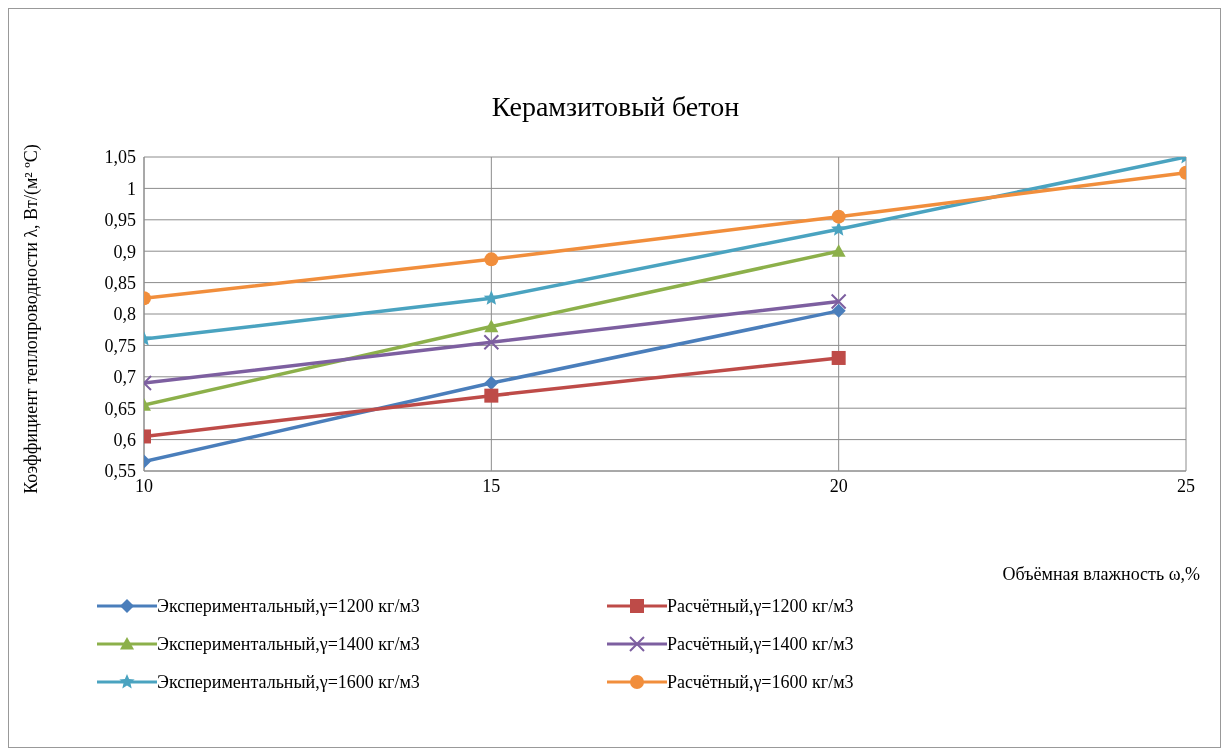 Image resolution: width=1229 pixels, height=756 pixels. I want to click on legend-label: Расчётный,γ=1200 кг/м3, so click(760, 606).